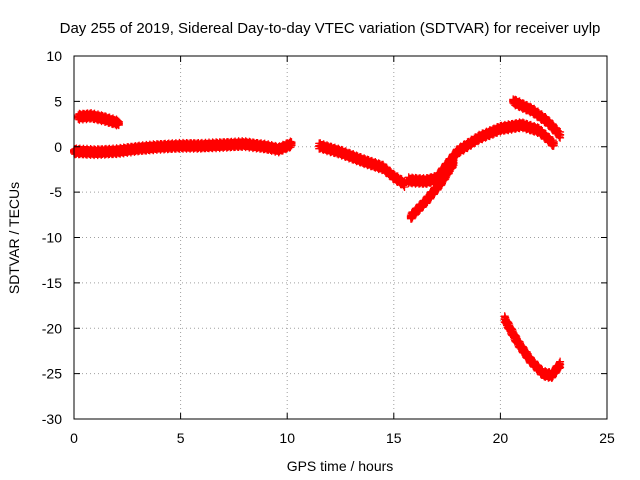  Describe the element at coordinates (181, 438) in the screenshot. I see `x-tick-label: 5` at that location.